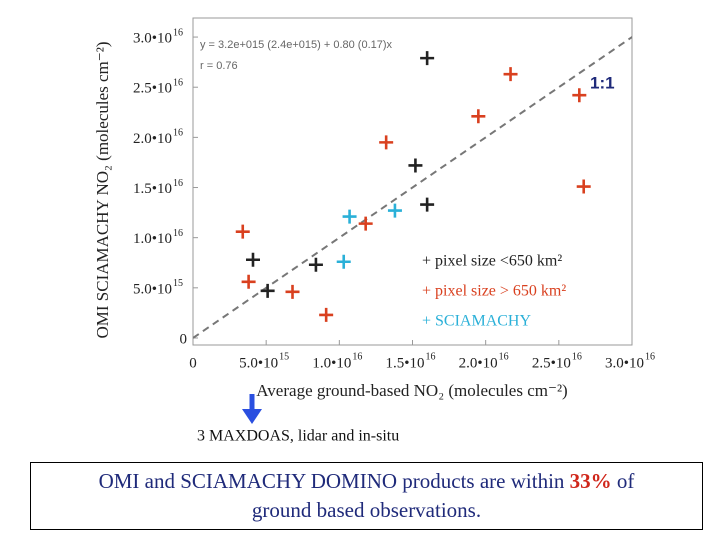 The height and width of the screenshot is (540, 720). I want to click on caption-text: of, so click(623, 481).